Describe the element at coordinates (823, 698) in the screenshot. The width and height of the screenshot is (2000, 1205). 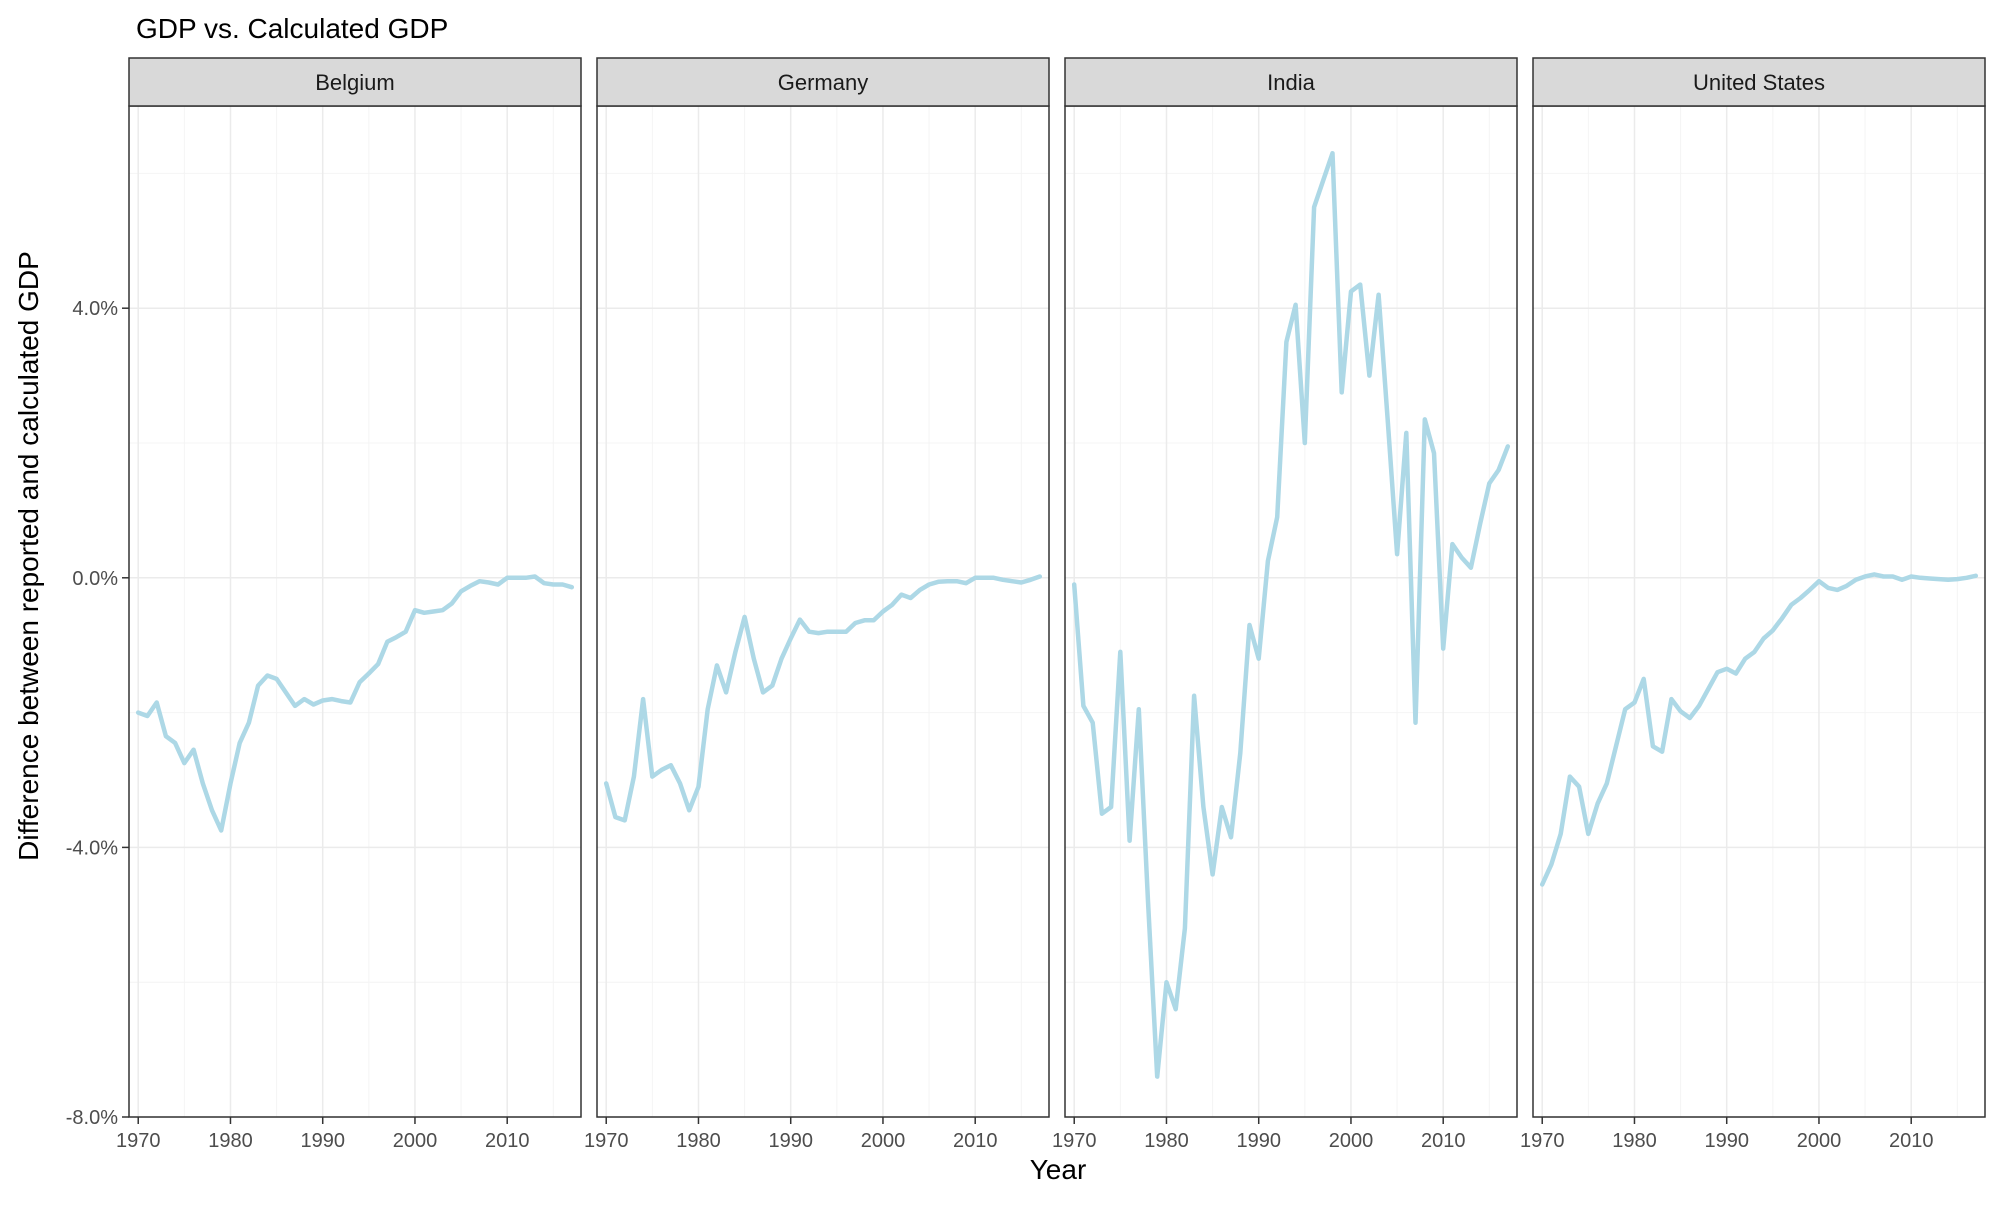
I see `series-line-germany` at that location.